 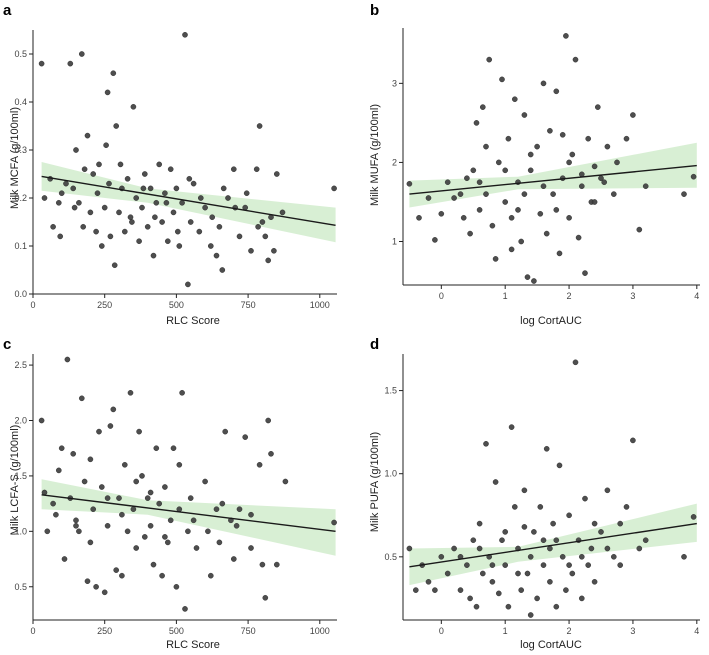 What do you see at coordinates (394, 242) in the screenshot?
I see `y-tick-label-b: 1` at bounding box center [394, 242].